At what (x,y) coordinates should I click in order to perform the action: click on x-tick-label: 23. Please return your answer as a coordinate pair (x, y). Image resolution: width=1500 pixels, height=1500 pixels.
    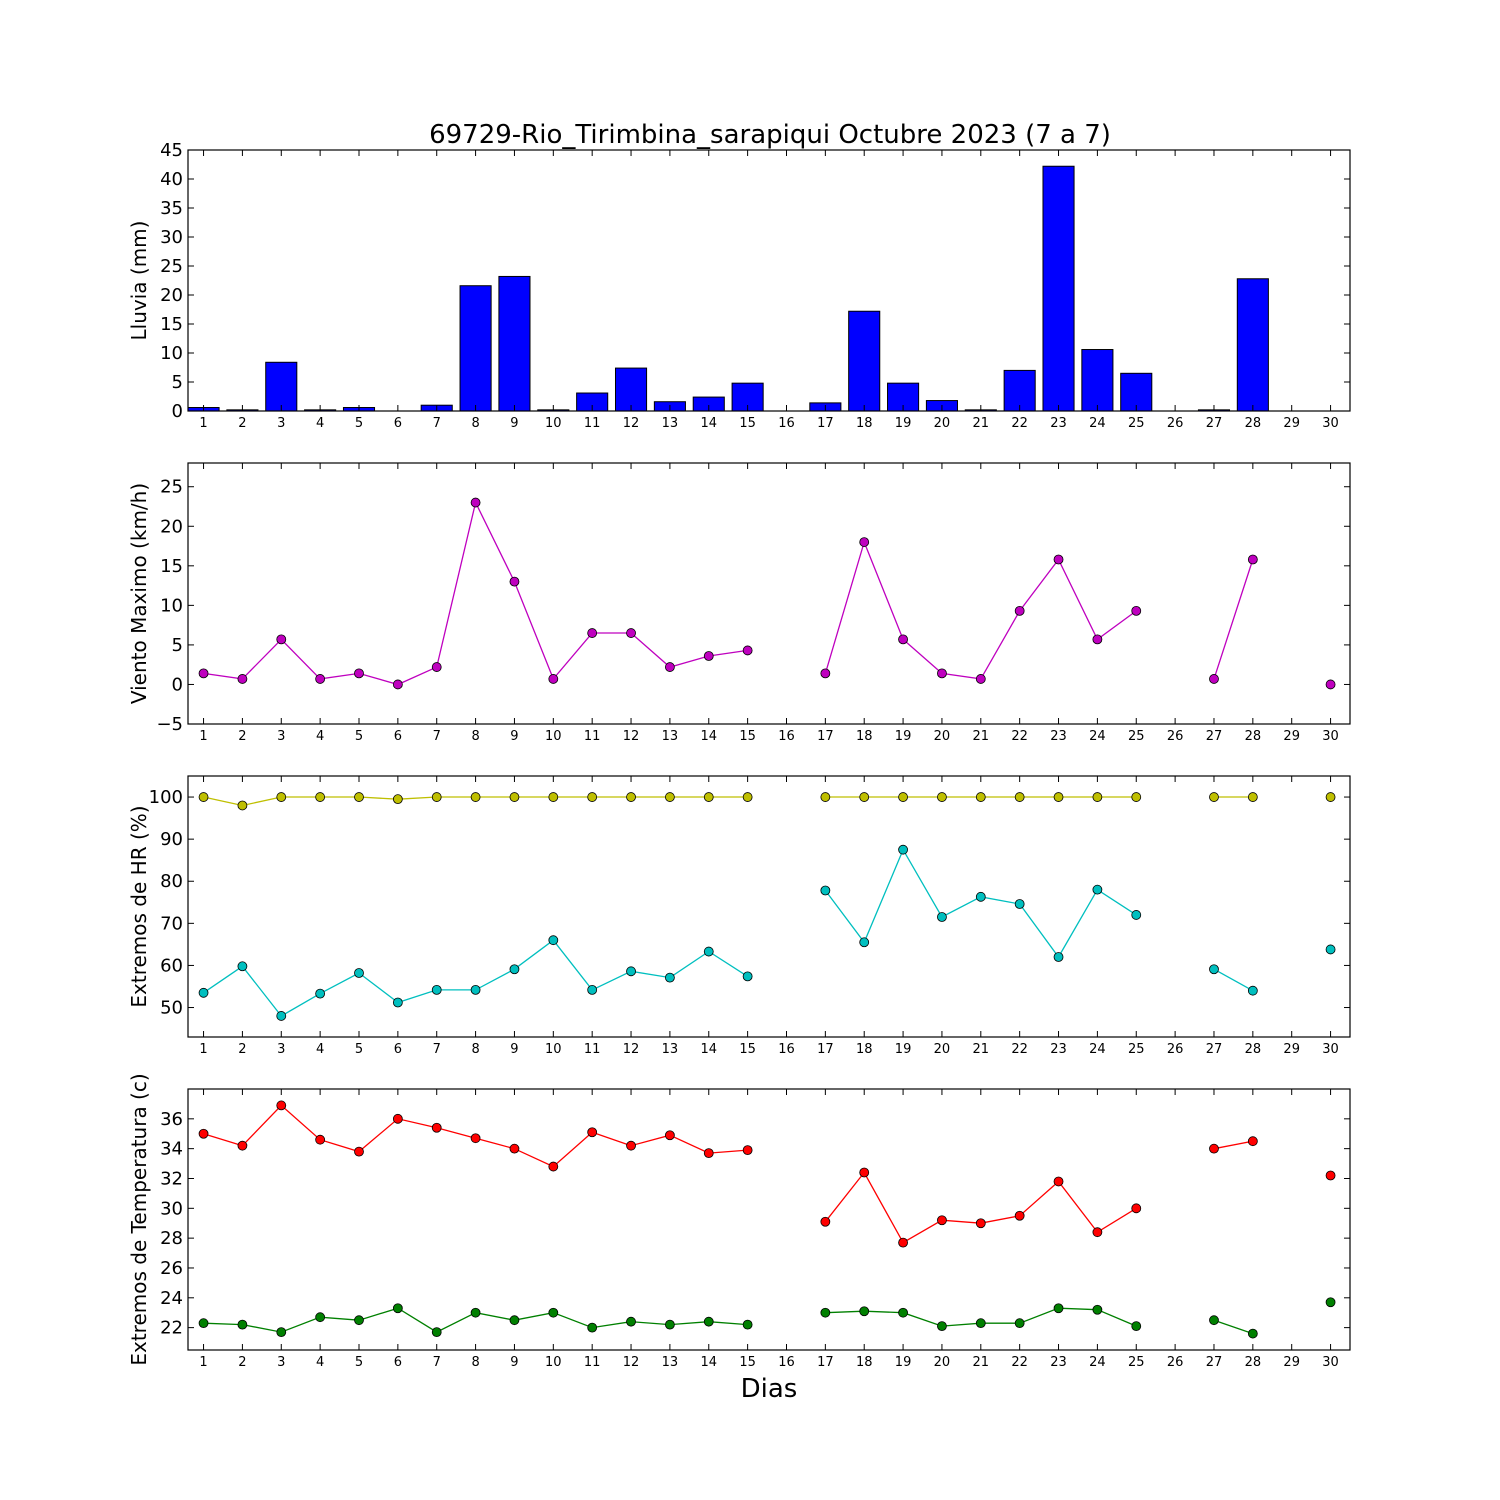
    Looking at the image, I should click on (1058, 736).